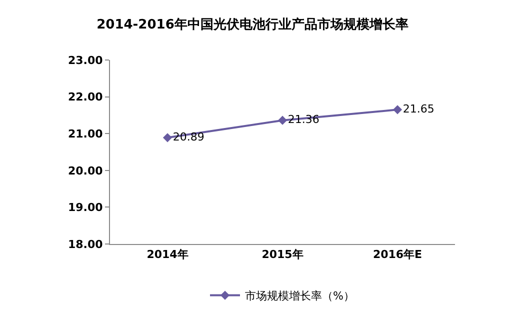 The height and width of the screenshot is (322, 505). What do you see at coordinates (86, 171) in the screenshot?
I see `y-tick-label: 20.00` at bounding box center [86, 171].